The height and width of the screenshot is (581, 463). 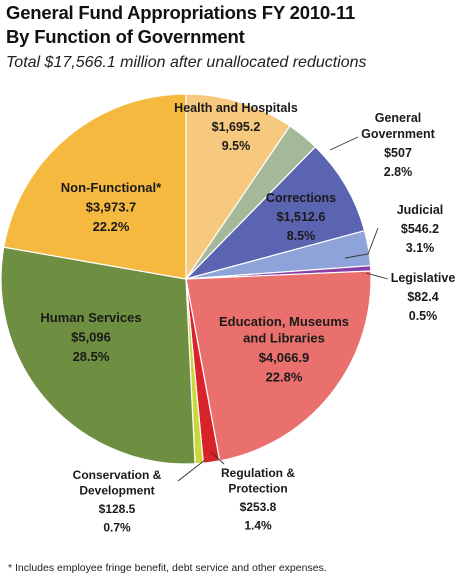 I want to click on slice-label-name-regulation-protection: Protection, so click(x=257, y=489).